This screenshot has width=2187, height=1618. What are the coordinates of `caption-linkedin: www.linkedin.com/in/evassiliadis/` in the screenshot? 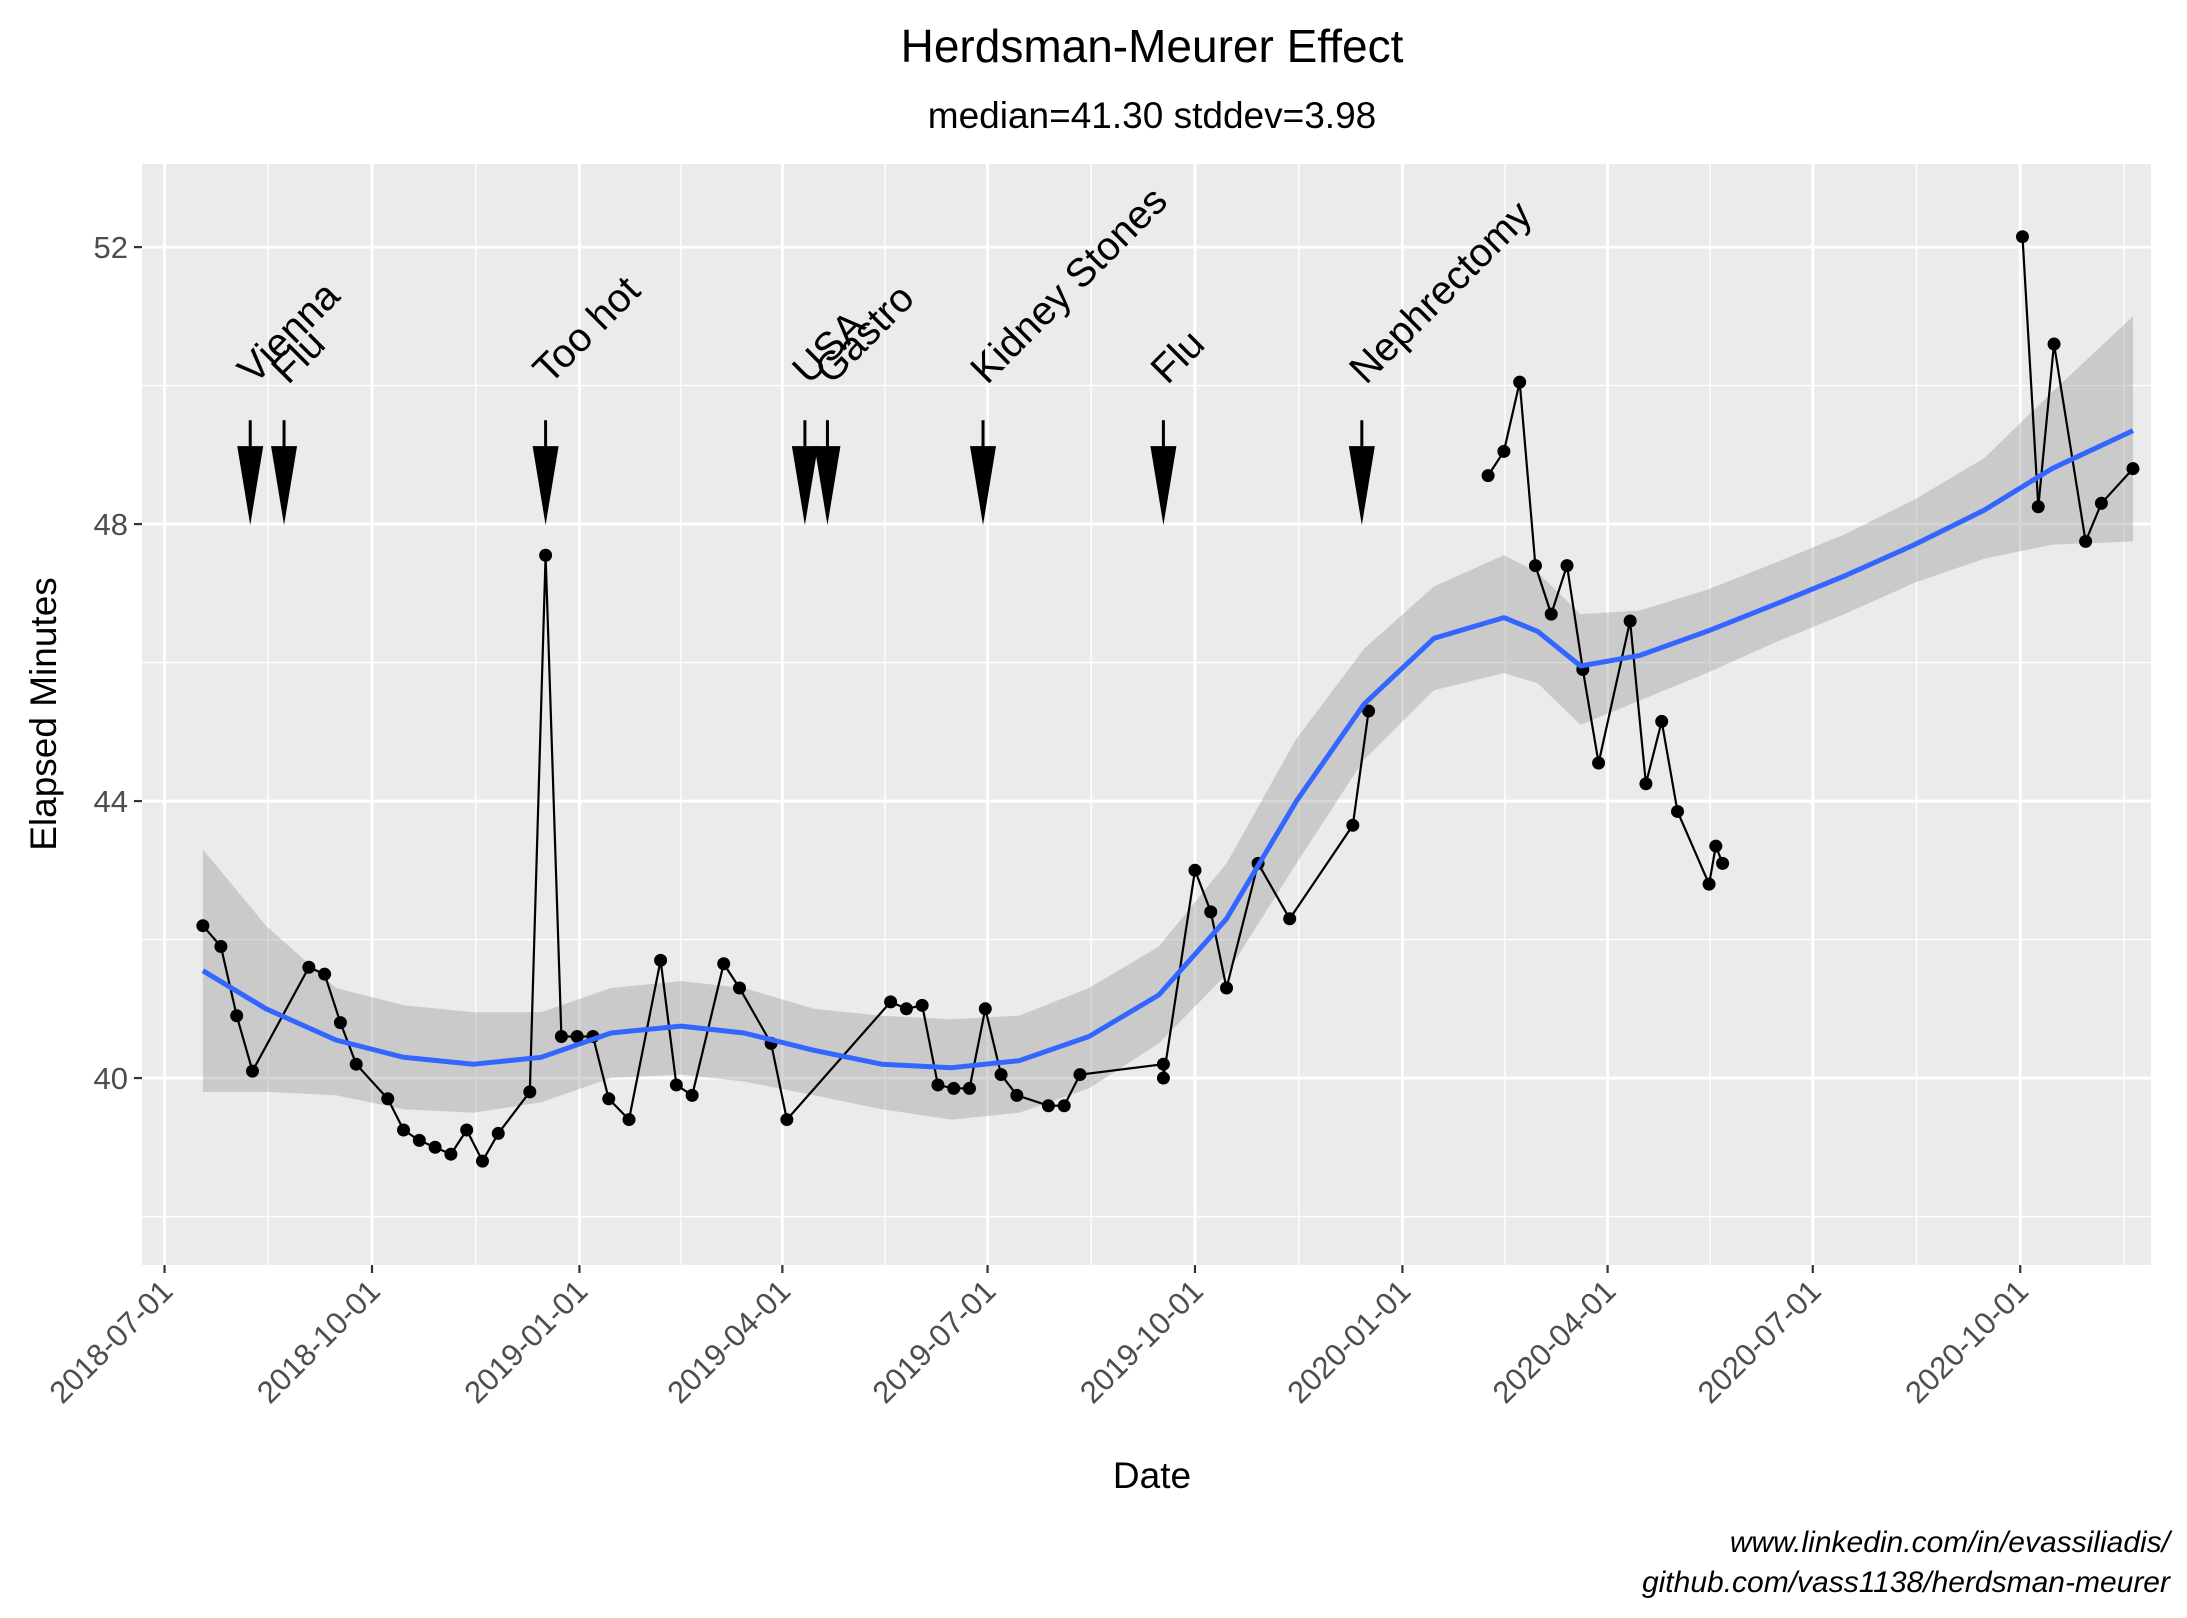 It's located at (1951, 1542).